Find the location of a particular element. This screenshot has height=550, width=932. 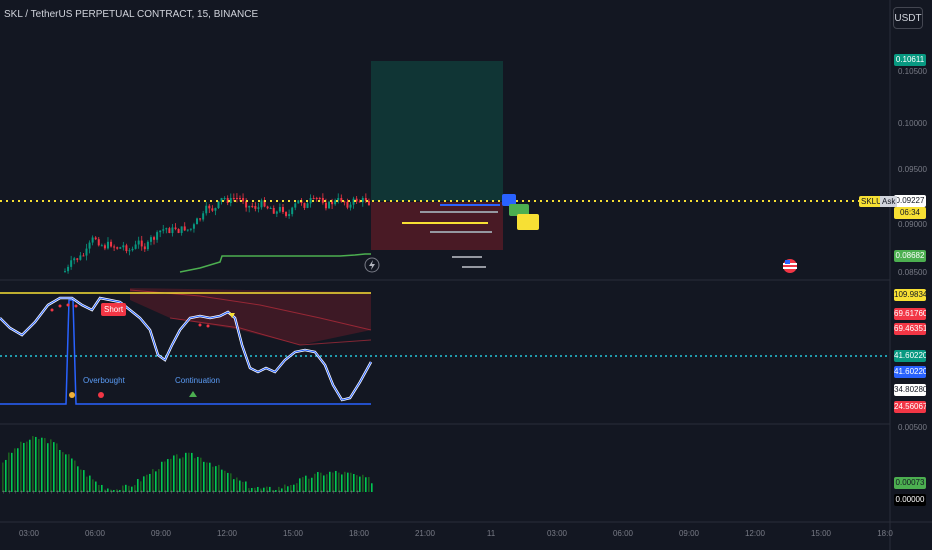

time-tick: 06:00 is located at coordinates (95, 533).